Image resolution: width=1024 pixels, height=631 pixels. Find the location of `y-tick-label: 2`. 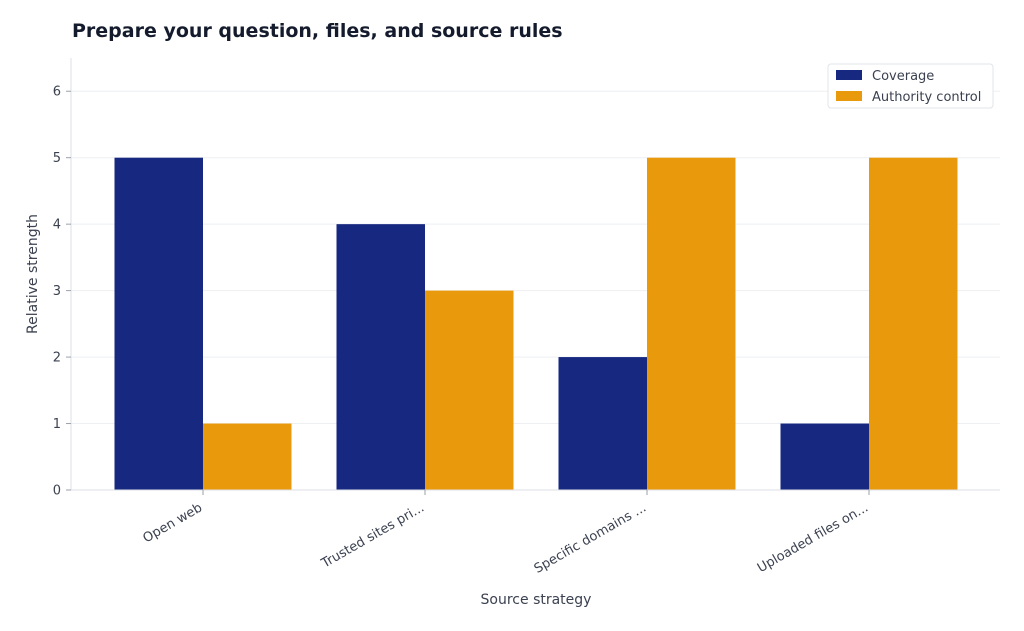

y-tick-label: 2 is located at coordinates (57, 358).